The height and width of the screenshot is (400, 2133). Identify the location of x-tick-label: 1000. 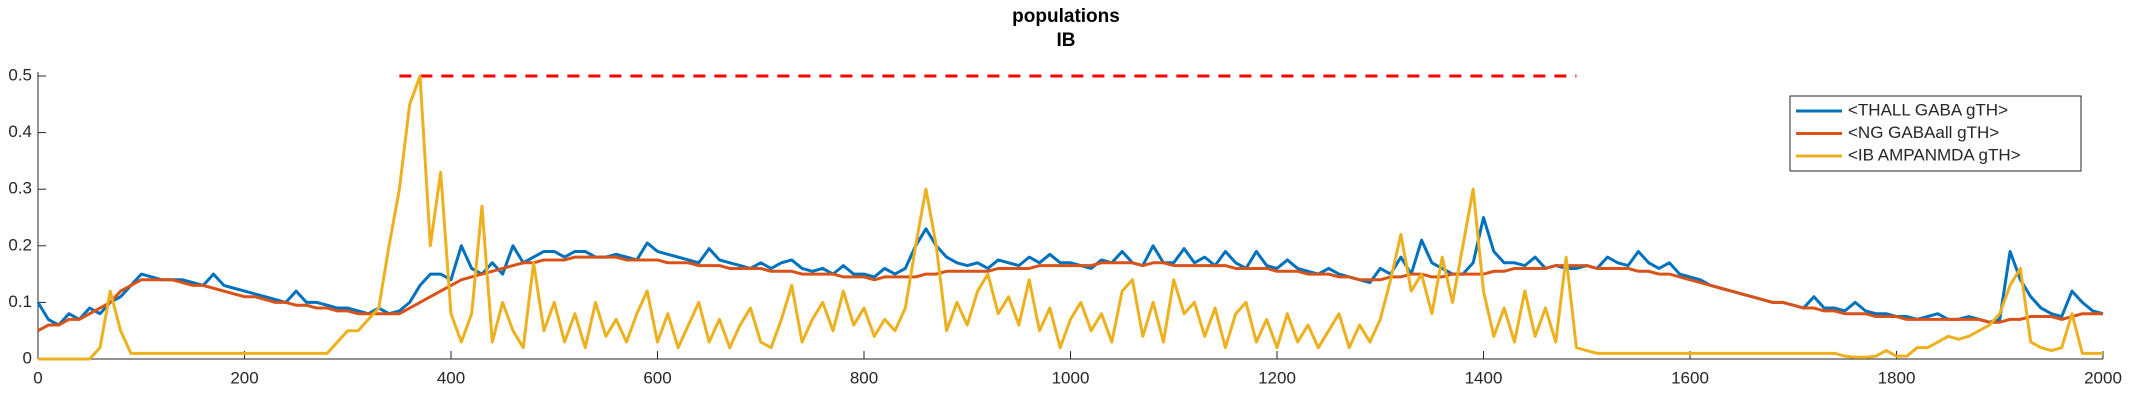
(1071, 377).